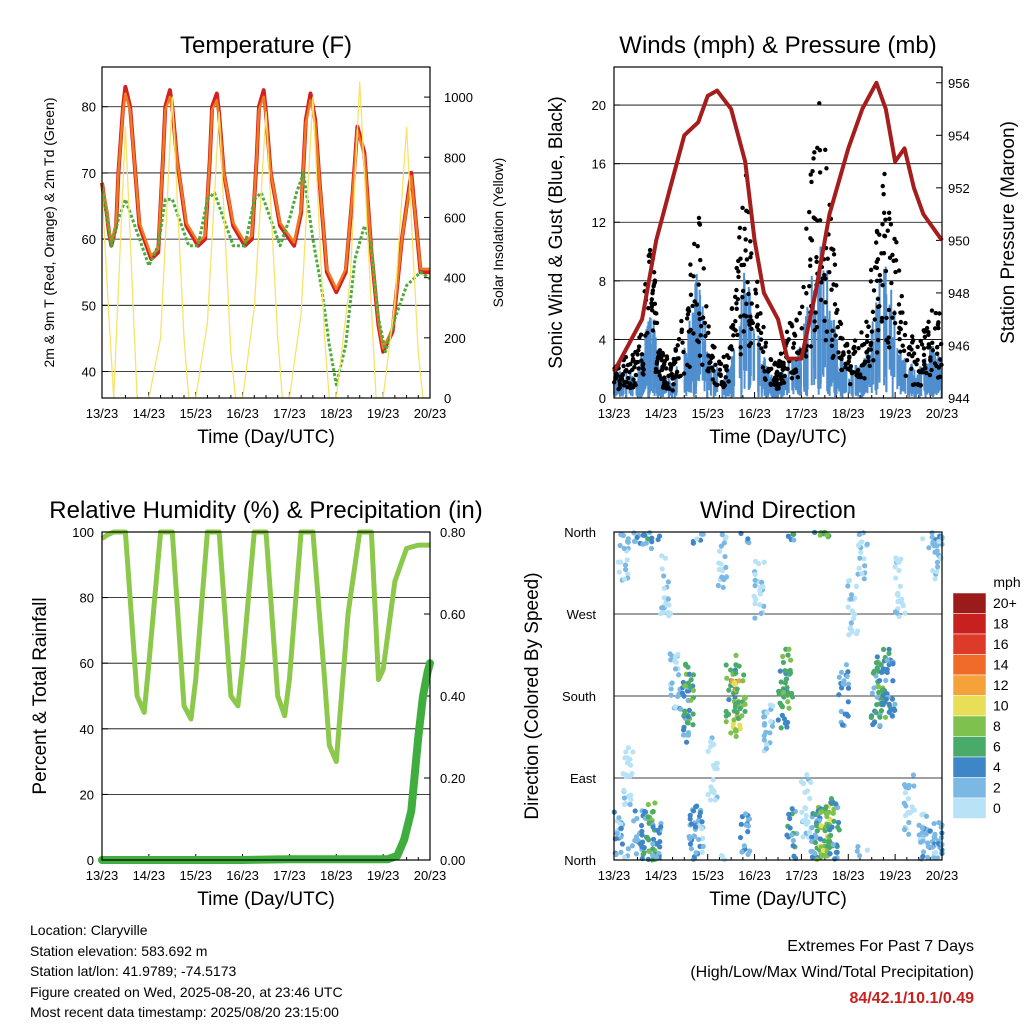  Describe the element at coordinates (582, 614) in the screenshot. I see `y-tick-label-3: West` at that location.